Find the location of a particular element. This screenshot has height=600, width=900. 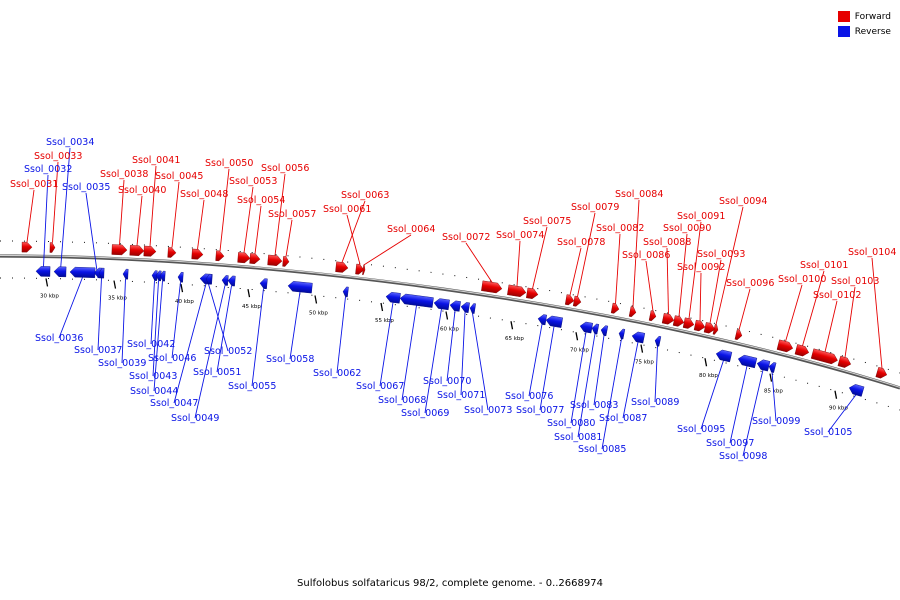

gene-label: Ssol_0085 is located at coordinates (602, 449).